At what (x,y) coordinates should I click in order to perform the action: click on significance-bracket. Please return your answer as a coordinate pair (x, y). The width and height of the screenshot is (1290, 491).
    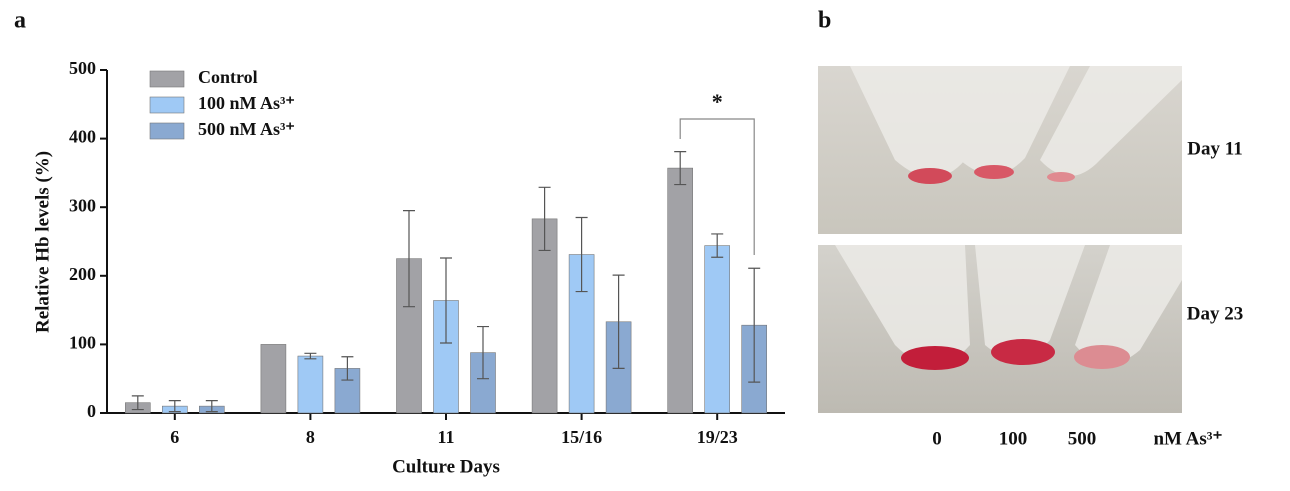
    Looking at the image, I should click on (717, 186).